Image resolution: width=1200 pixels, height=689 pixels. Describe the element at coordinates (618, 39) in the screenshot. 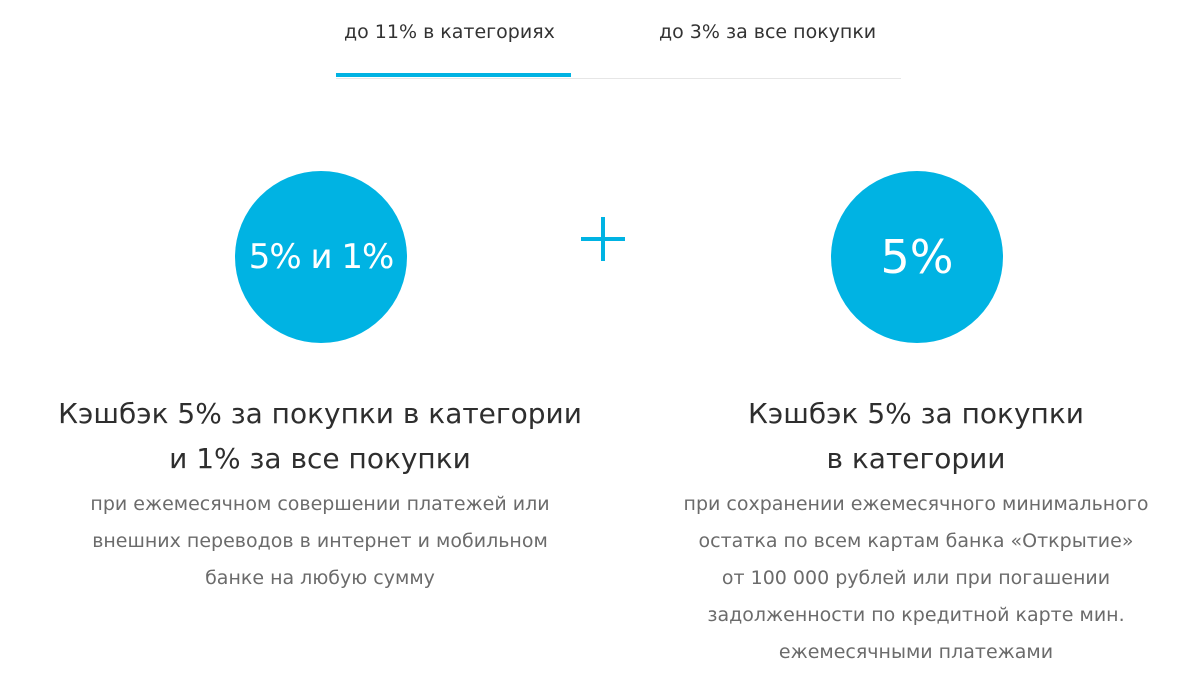

I see `cashback-tabs: до 11% в категориях до 3% за все покупки` at that location.